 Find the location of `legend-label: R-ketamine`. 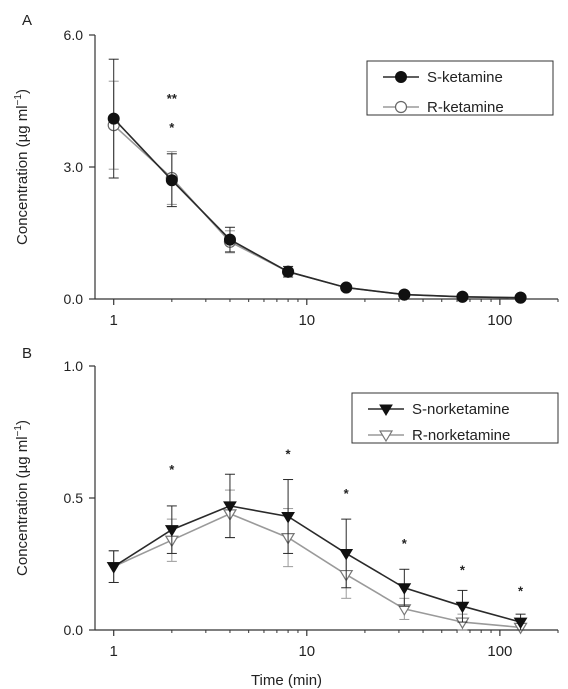

legend-label: R-ketamine is located at coordinates (465, 107).